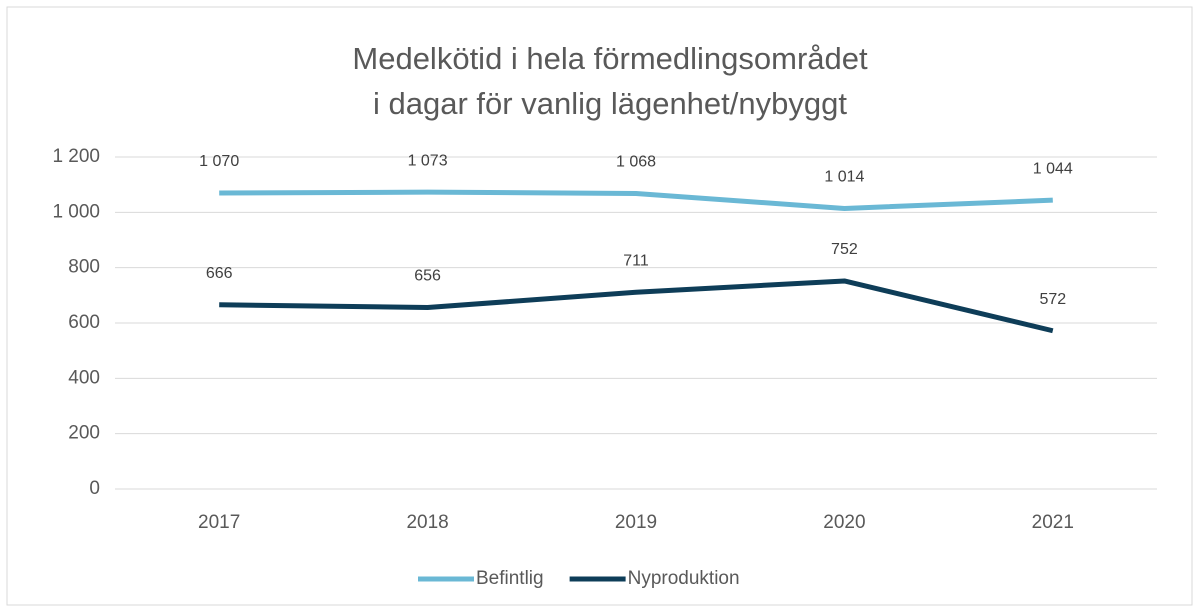  What do you see at coordinates (1052, 299) in the screenshot?
I see `data-label: 572` at bounding box center [1052, 299].